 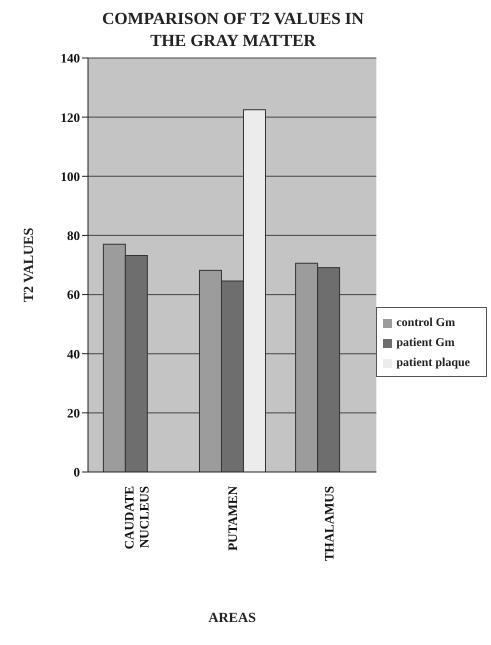 What do you see at coordinates (232, 518) in the screenshot?
I see `x-tick-label: PUTAMEN` at bounding box center [232, 518].